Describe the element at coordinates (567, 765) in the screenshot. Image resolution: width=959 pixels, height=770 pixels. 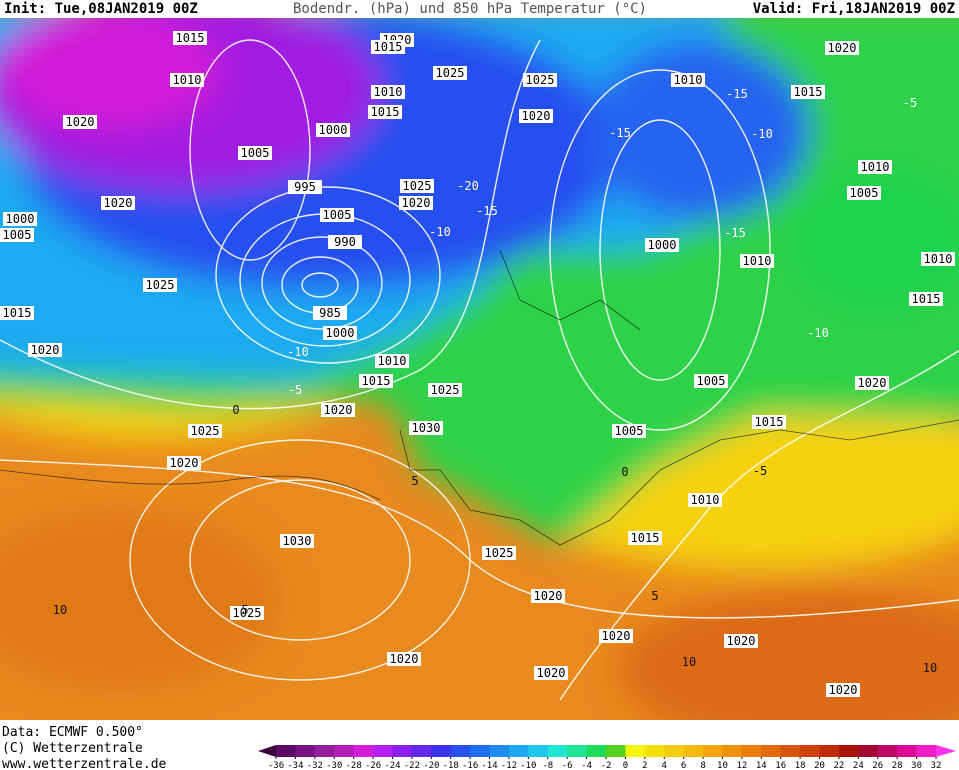
I see `colorbar-label: -6` at that location.